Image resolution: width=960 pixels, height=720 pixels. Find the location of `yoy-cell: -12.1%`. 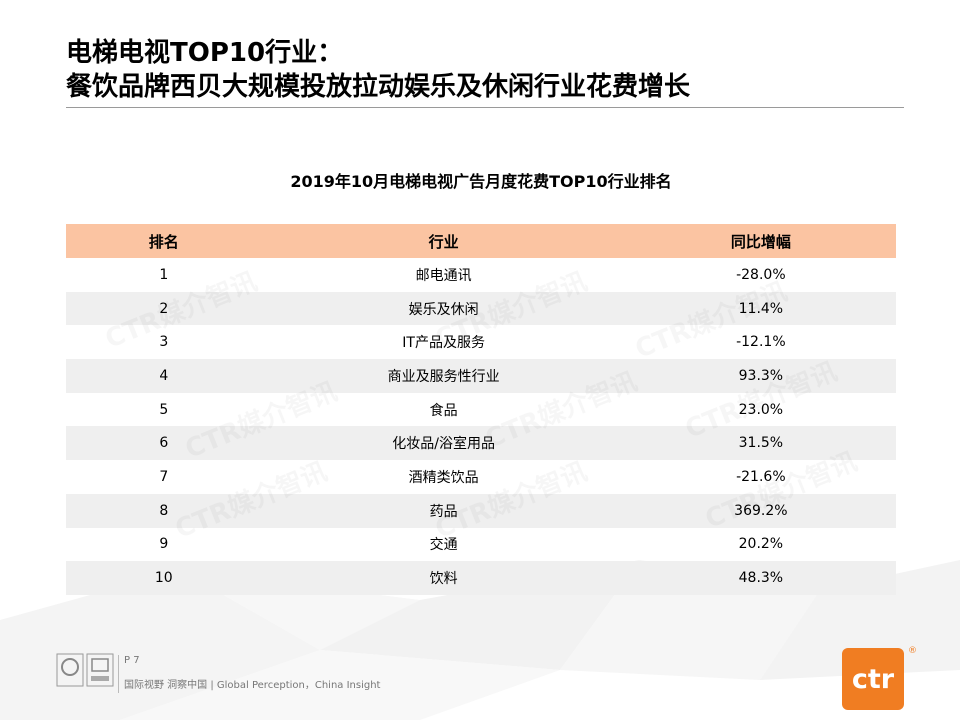

yoy-cell: -12.1% is located at coordinates (761, 342).